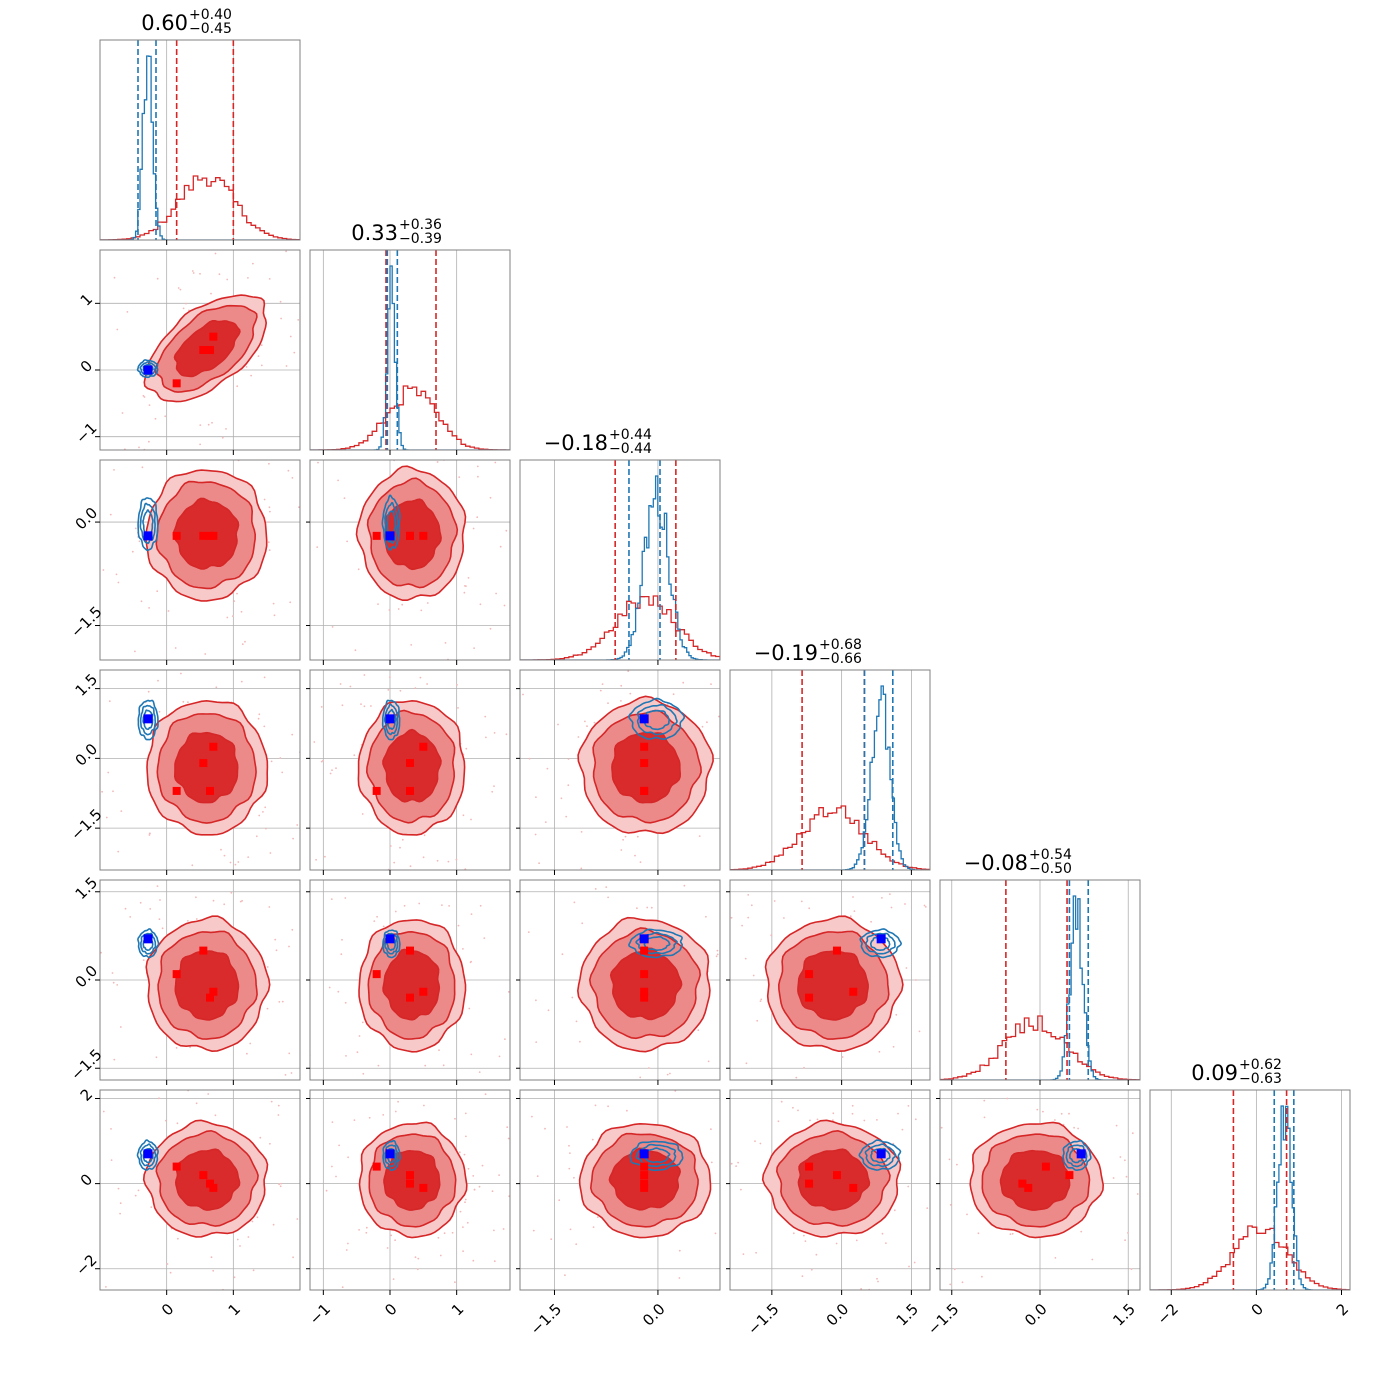 The height and width of the screenshot is (1390, 1390). What do you see at coordinates (234, 1309) in the screenshot?
I see `x-tick-label: 1` at bounding box center [234, 1309].